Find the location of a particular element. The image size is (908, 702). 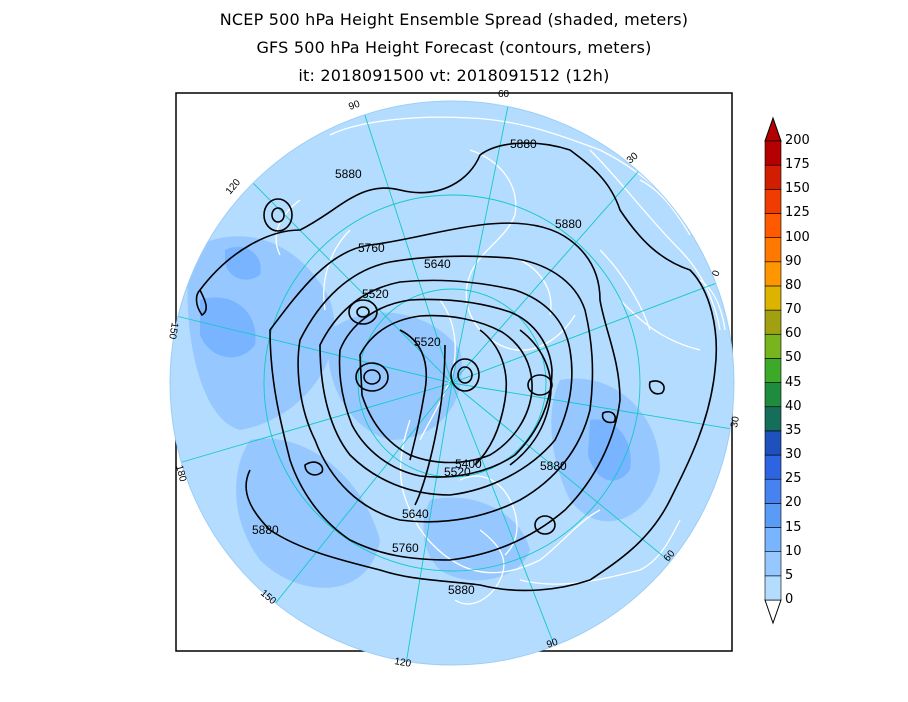

longitude-label: 150 is located at coordinates (173, 330).